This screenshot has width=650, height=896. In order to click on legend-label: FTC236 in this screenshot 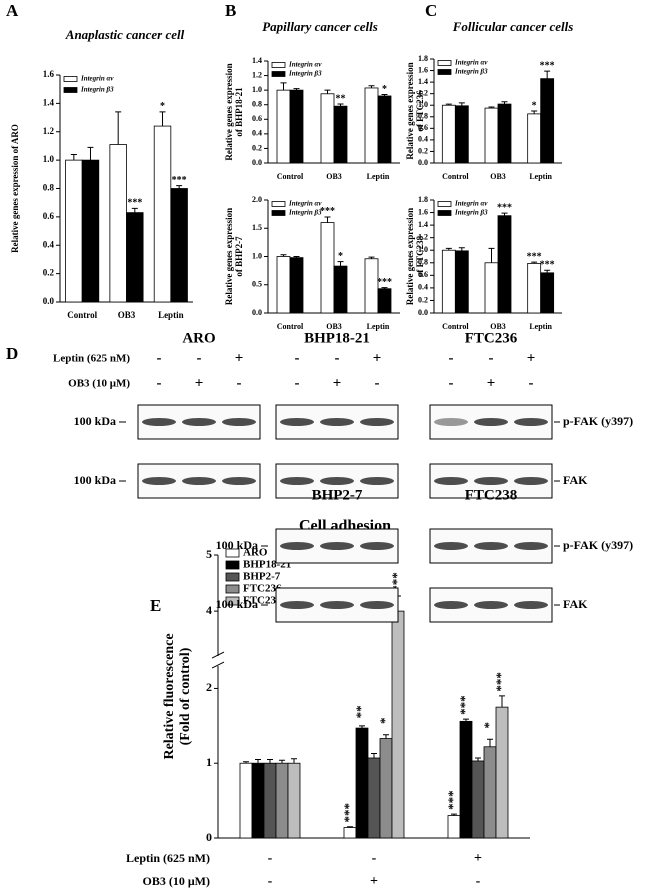, I will do `click(262, 589)`.